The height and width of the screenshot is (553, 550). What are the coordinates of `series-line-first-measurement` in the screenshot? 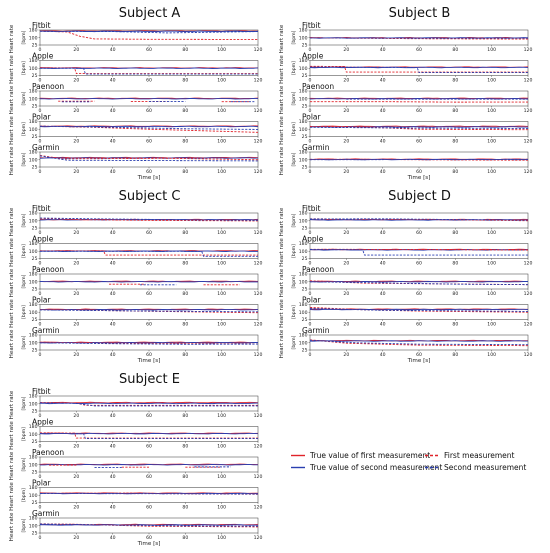 It's located at (149, 343).